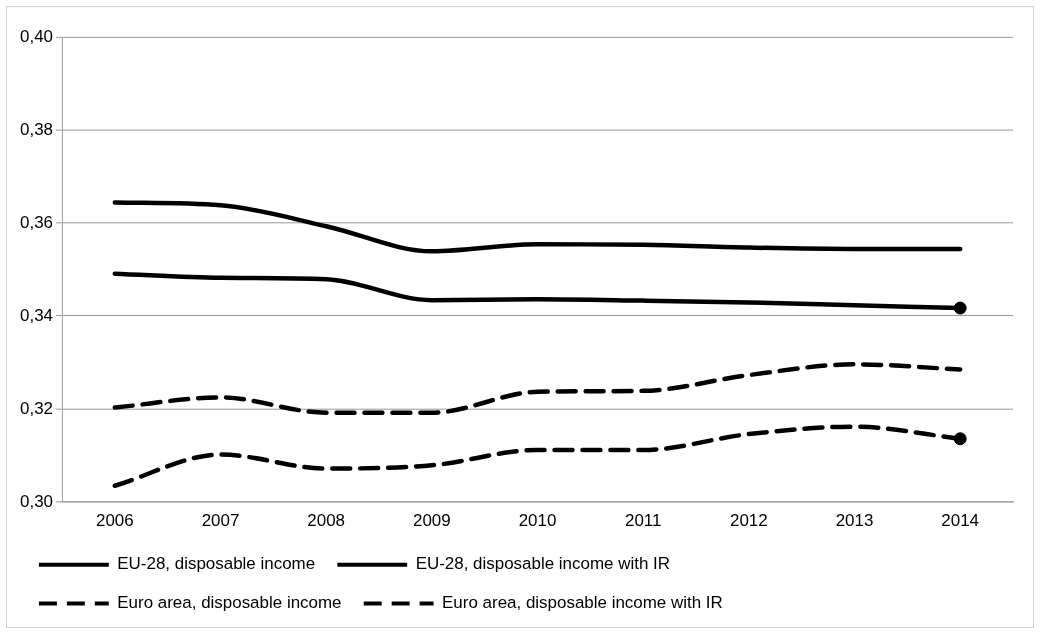  What do you see at coordinates (326, 520) in the screenshot?
I see `x-tick-label: 2008` at bounding box center [326, 520].